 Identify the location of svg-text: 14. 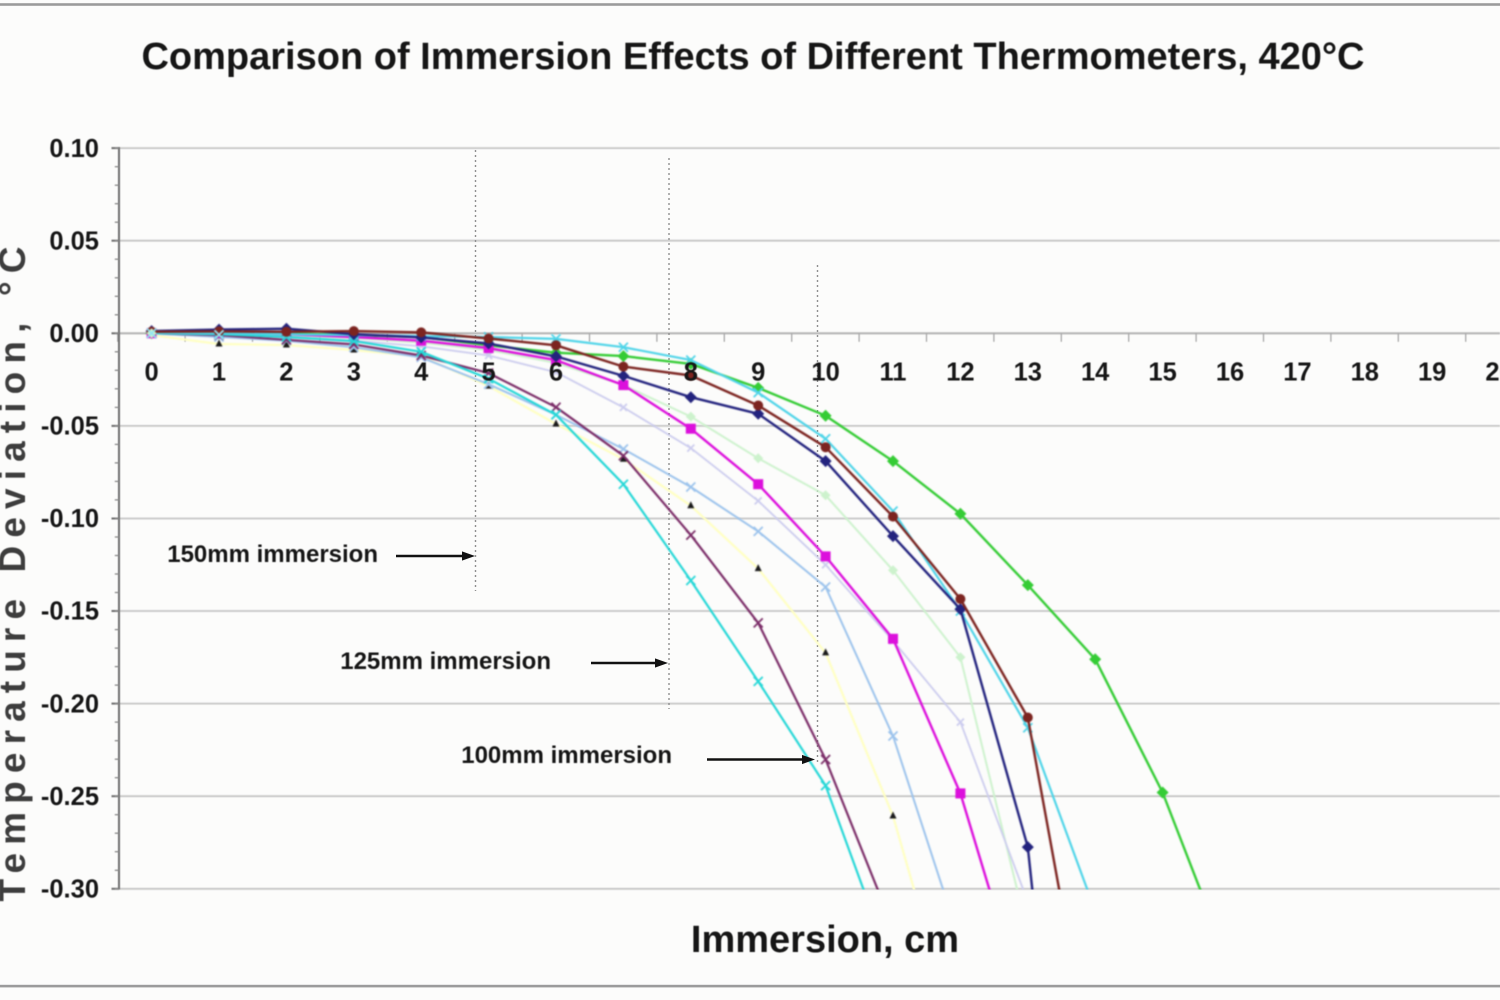
(1095, 373).